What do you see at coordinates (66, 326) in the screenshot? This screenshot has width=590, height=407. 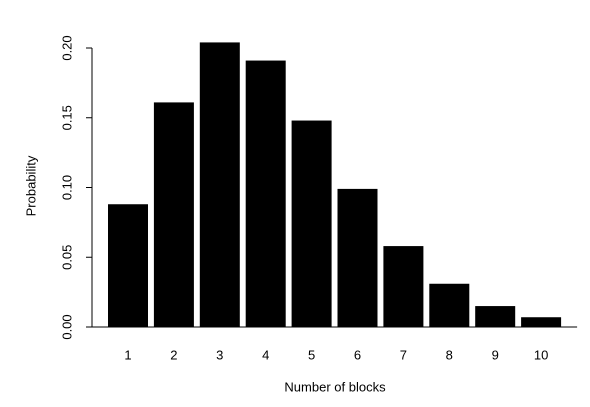 I see `y-tick-label: 0.00` at bounding box center [66, 326].